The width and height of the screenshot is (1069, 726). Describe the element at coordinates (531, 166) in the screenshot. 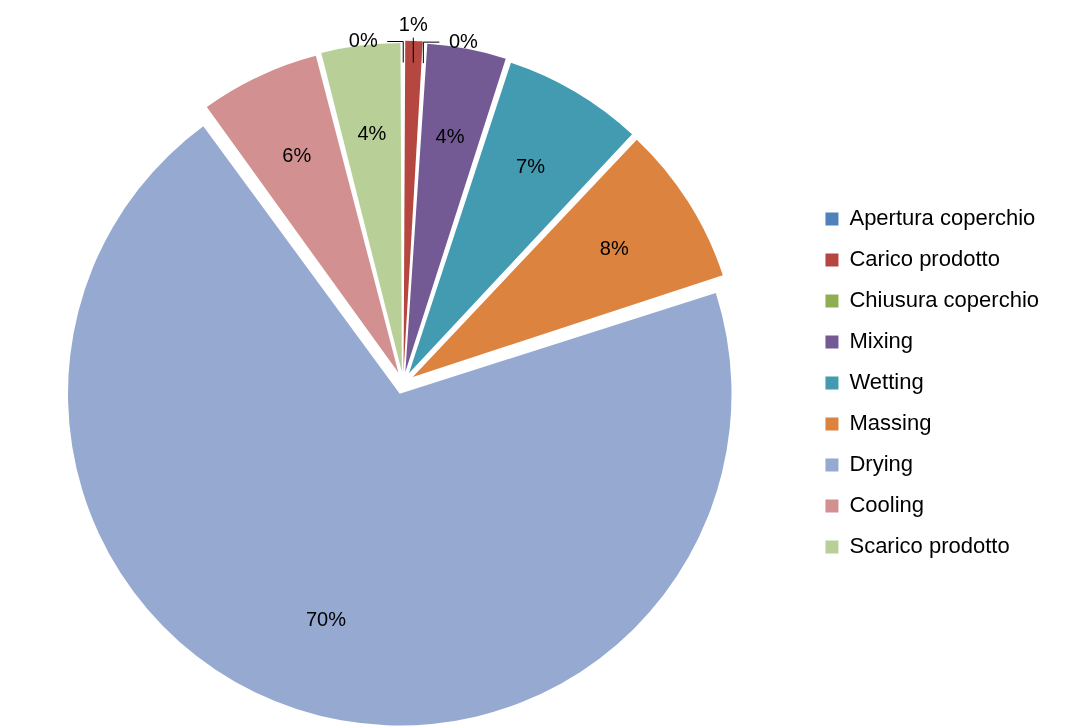

I see `data-label: 7%` at that location.